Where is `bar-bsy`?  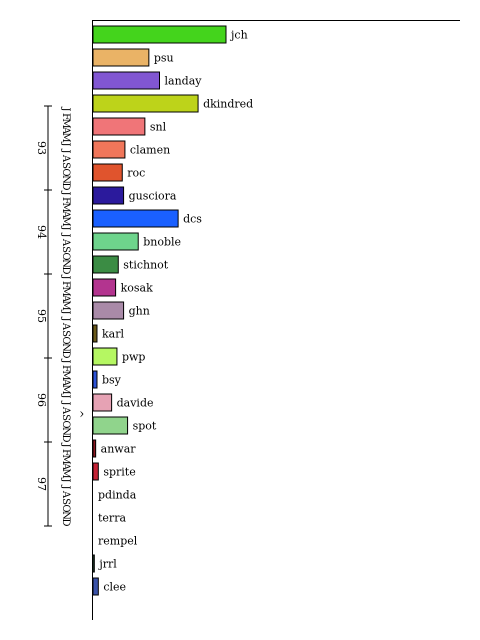 bar-bsy is located at coordinates (95, 379).